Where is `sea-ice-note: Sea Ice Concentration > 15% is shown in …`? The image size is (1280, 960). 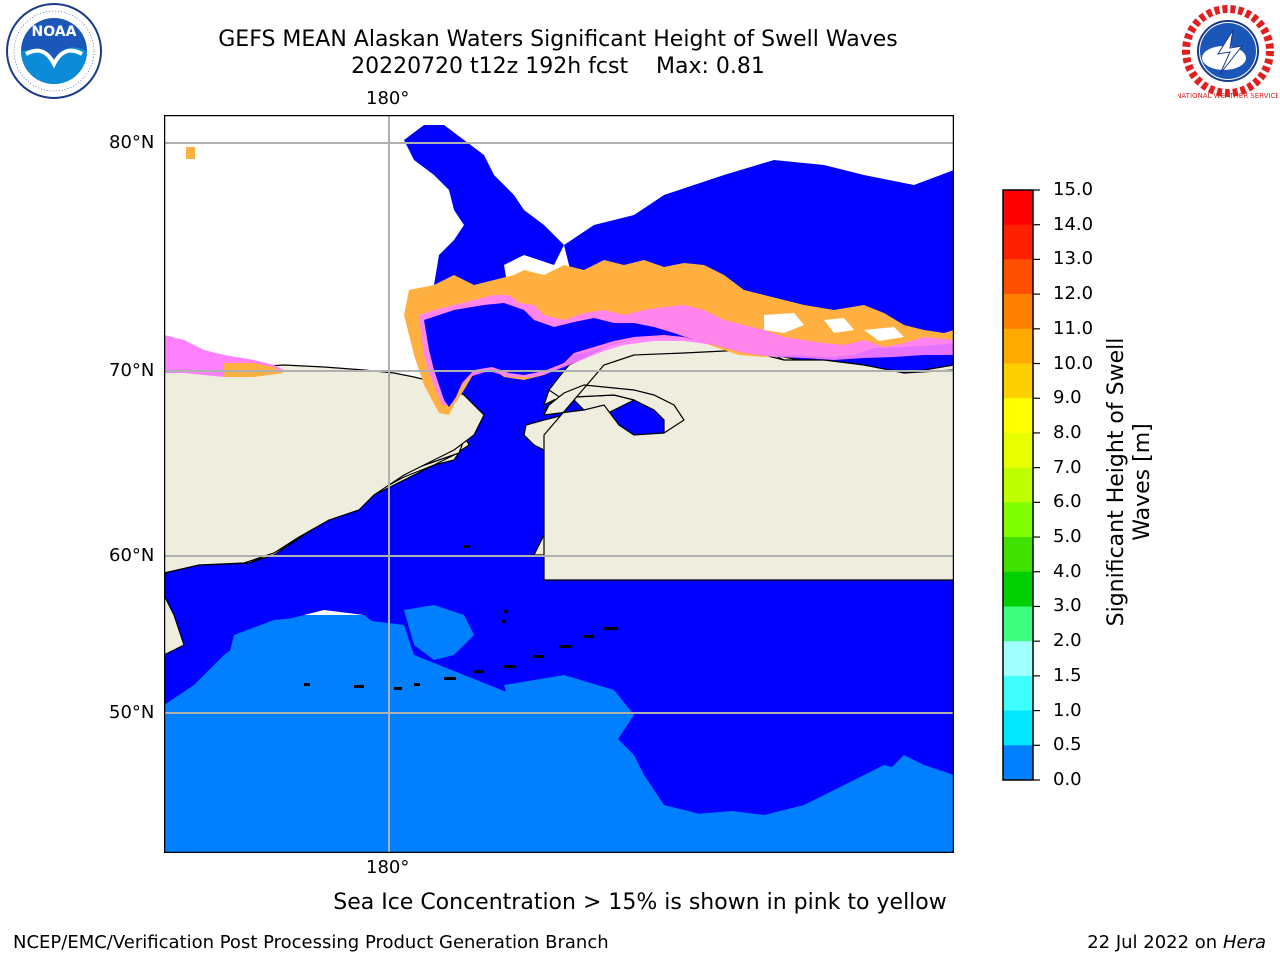 sea-ice-note: Sea Ice Concentration > 15% is shown in … is located at coordinates (640, 902).